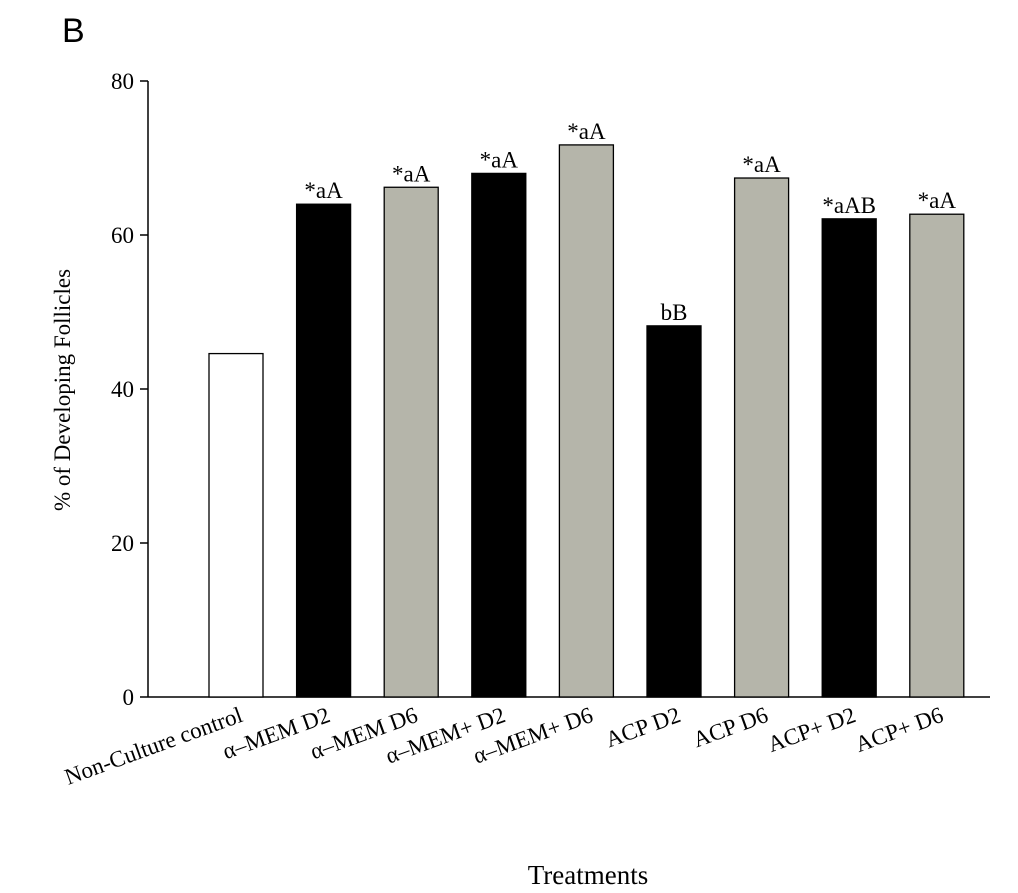  What do you see at coordinates (674, 312) in the screenshot?
I see `bar-data-label: bB` at bounding box center [674, 312].